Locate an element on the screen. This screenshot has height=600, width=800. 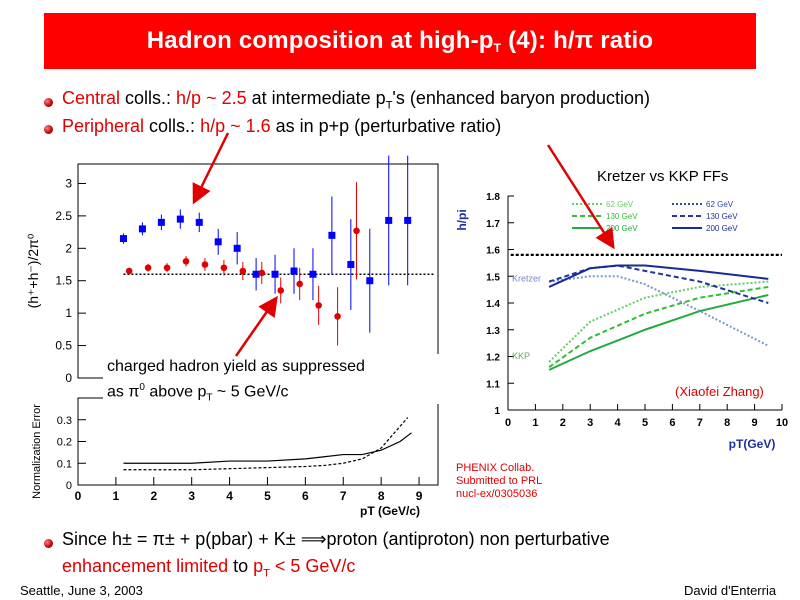
bullet-since-cont: enhancement limited to pT < 5 GeV/c is located at coordinates (209, 568).